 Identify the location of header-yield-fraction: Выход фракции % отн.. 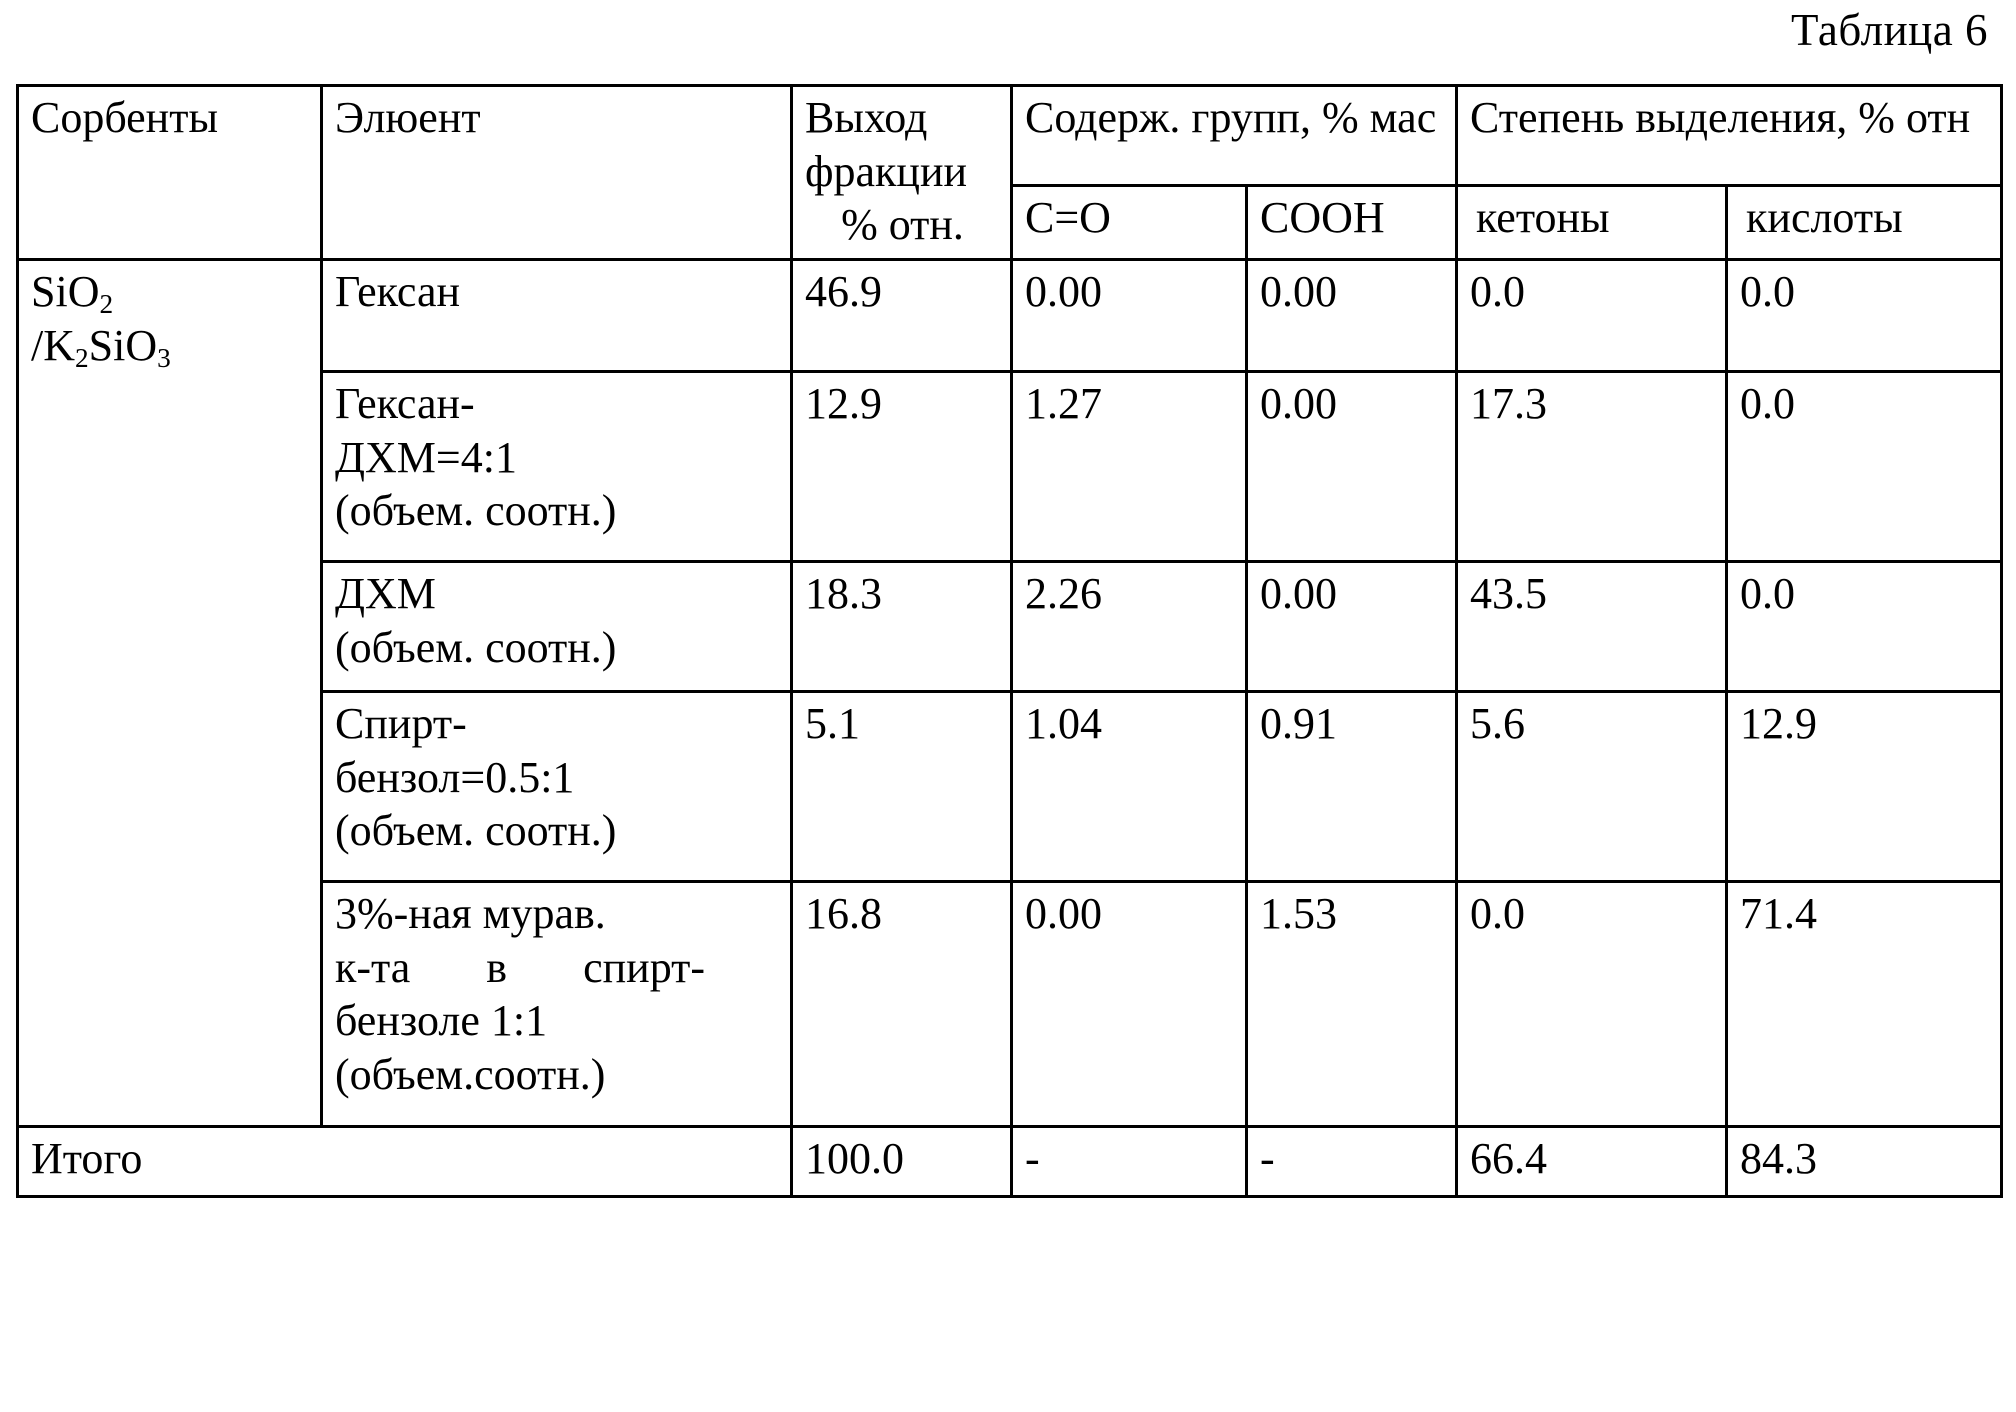
(901, 172).